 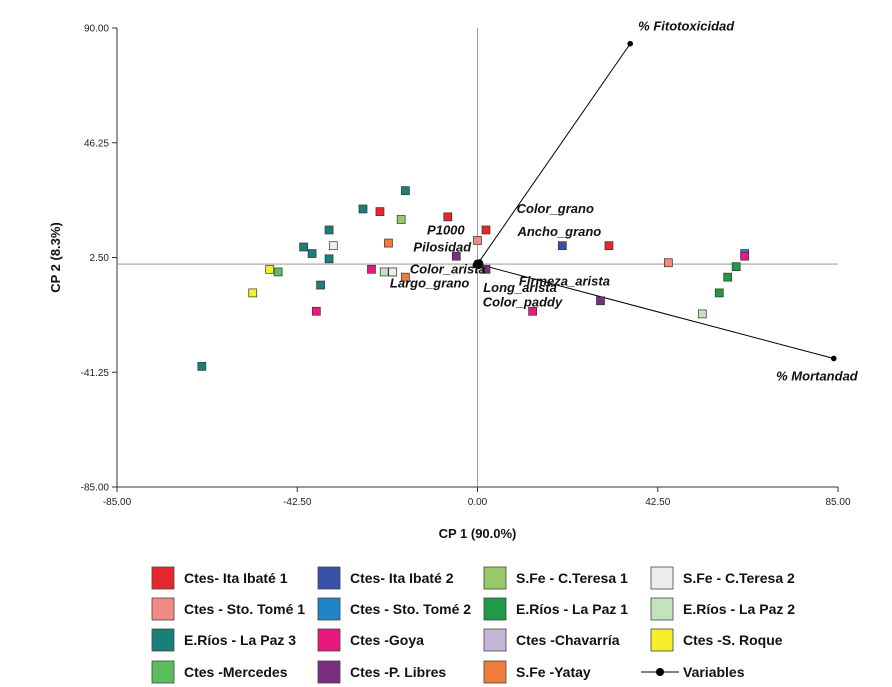 I want to click on y-tick-label: -41.25, so click(x=95, y=373).